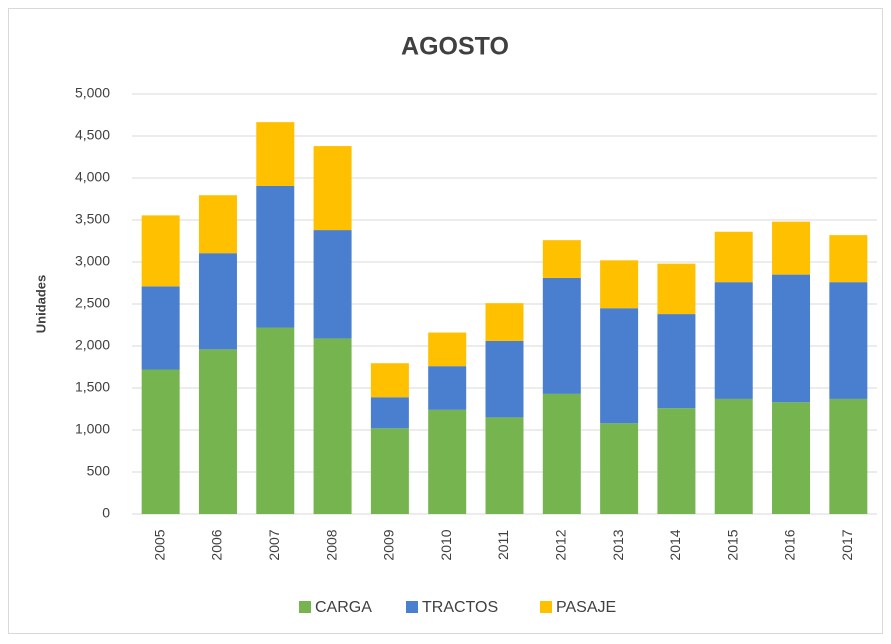 The width and height of the screenshot is (891, 644). What do you see at coordinates (92, 387) in the screenshot?
I see `y-tick-label: 1,500` at bounding box center [92, 387].